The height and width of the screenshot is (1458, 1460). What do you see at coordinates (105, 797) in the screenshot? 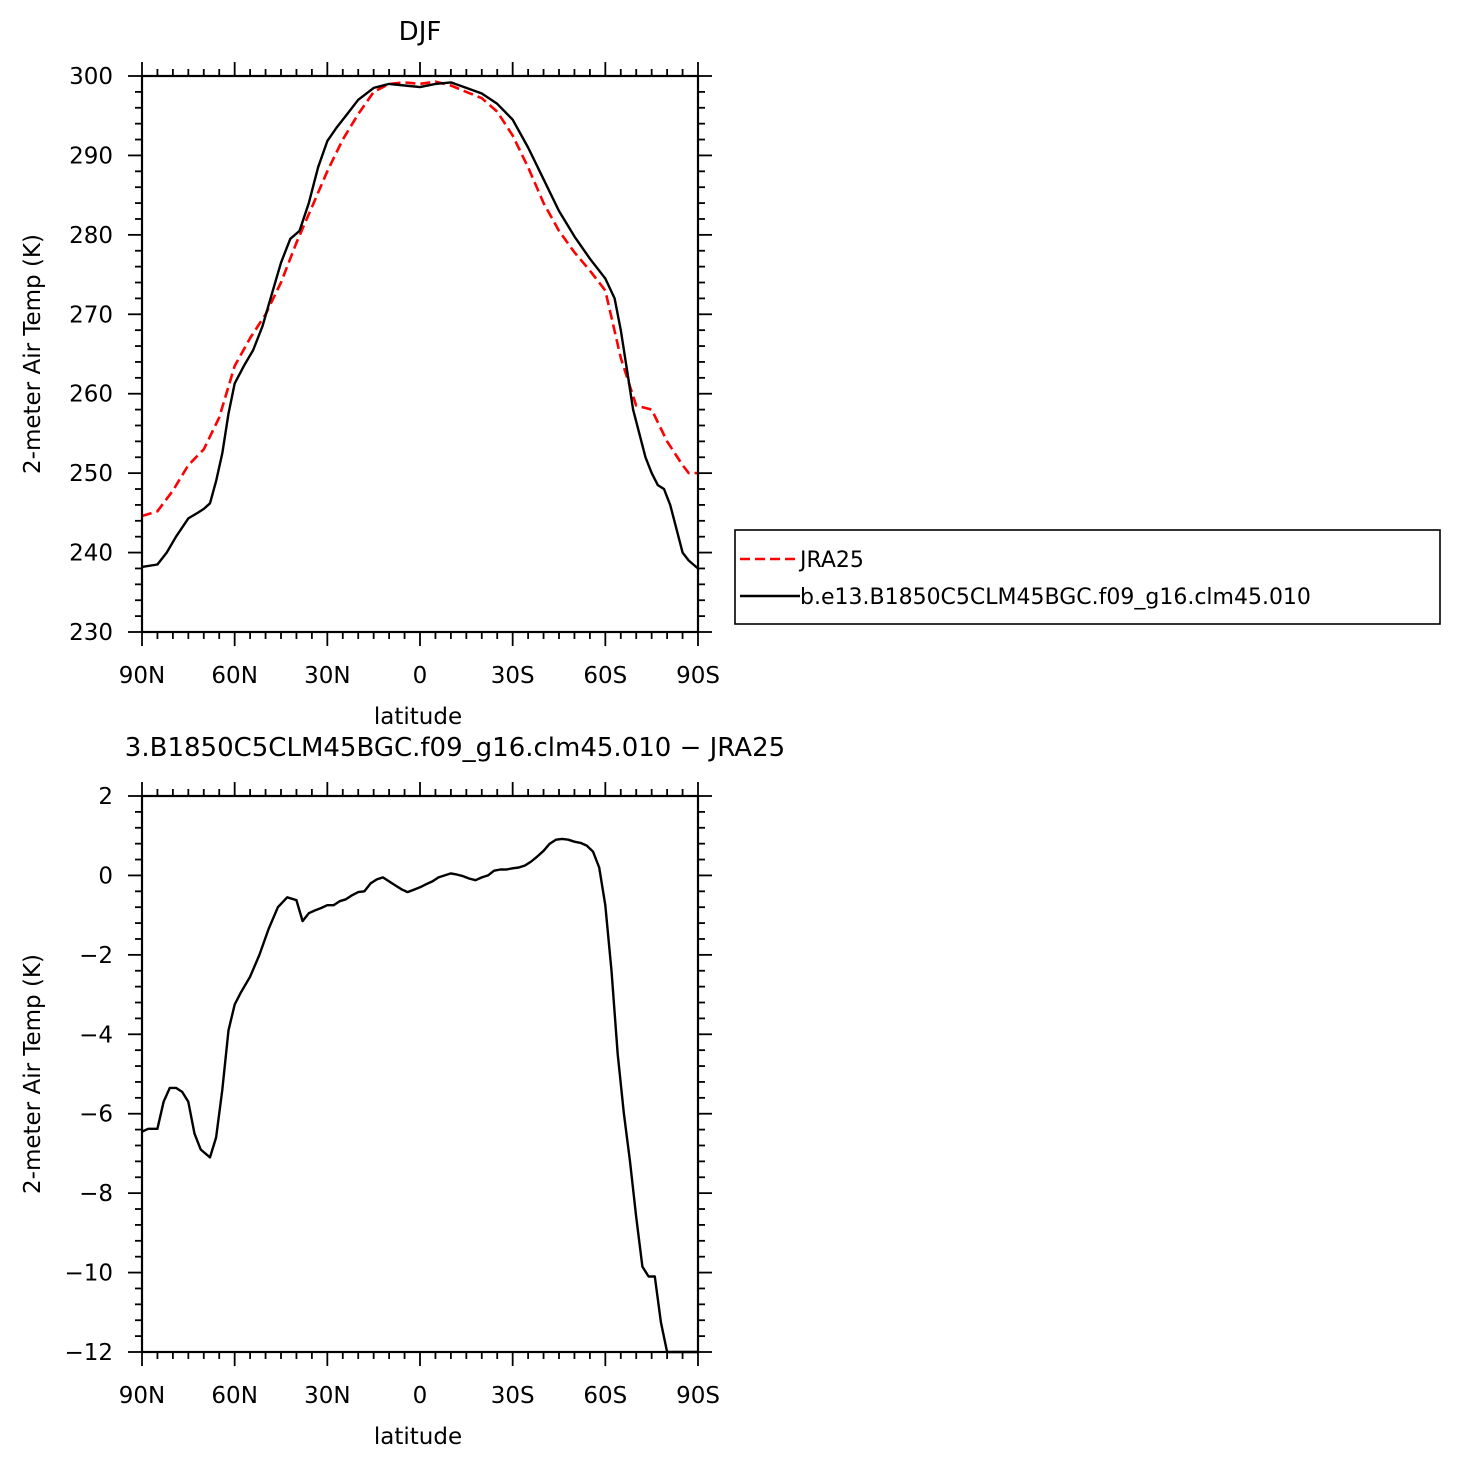
I see `y-tick-label: 2` at bounding box center [105, 797].